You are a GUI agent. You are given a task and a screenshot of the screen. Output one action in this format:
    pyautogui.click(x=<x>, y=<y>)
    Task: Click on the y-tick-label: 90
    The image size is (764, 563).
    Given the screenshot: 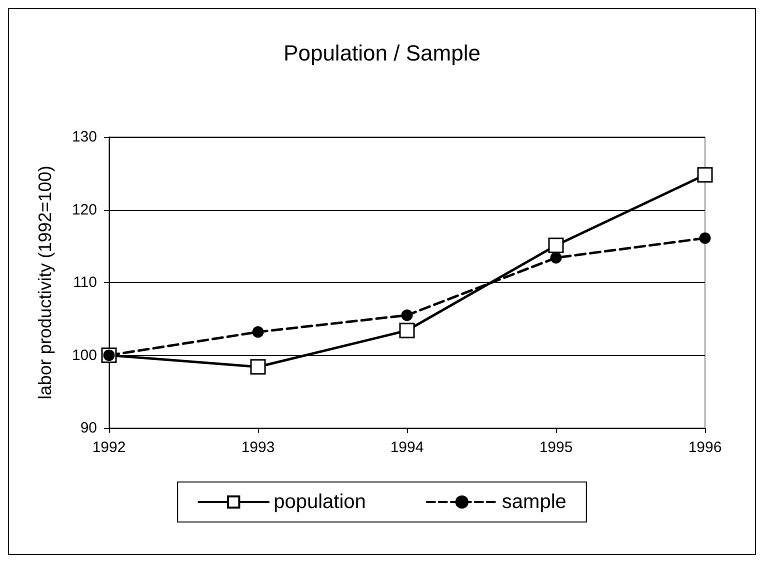 What is the action you would take?
    pyautogui.click(x=88, y=428)
    